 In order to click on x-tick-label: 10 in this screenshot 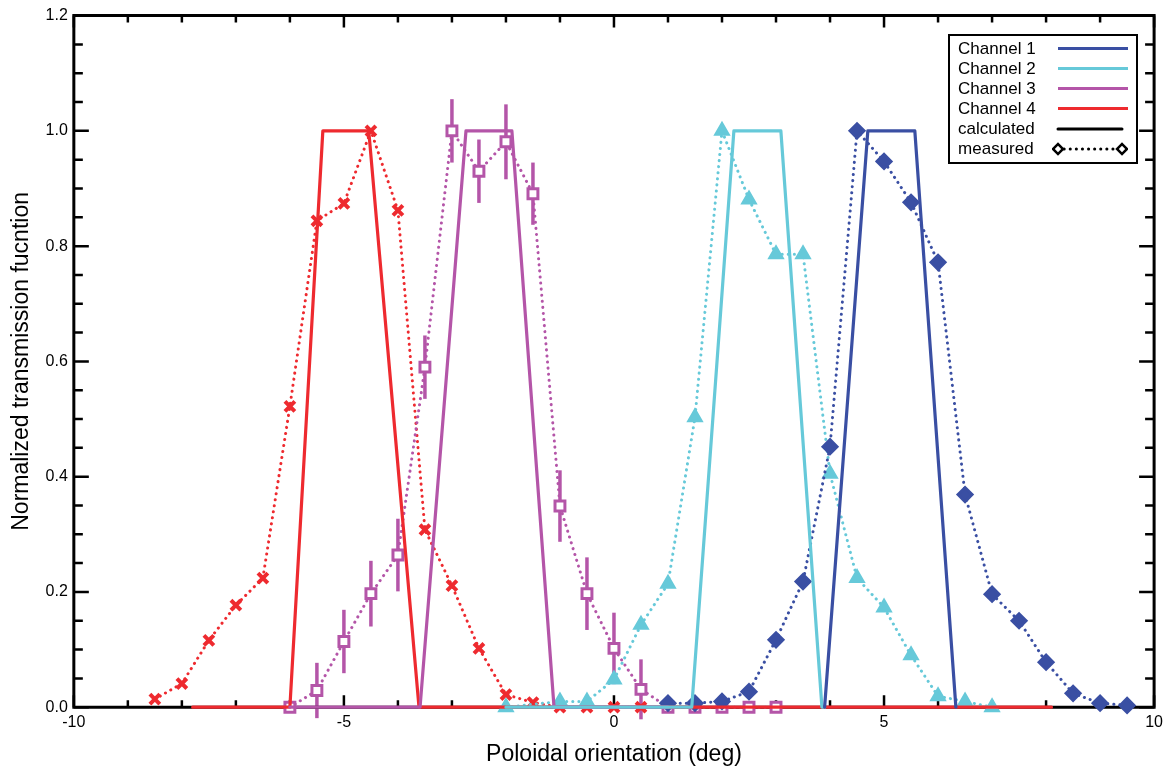, I will do `click(1154, 722)`.